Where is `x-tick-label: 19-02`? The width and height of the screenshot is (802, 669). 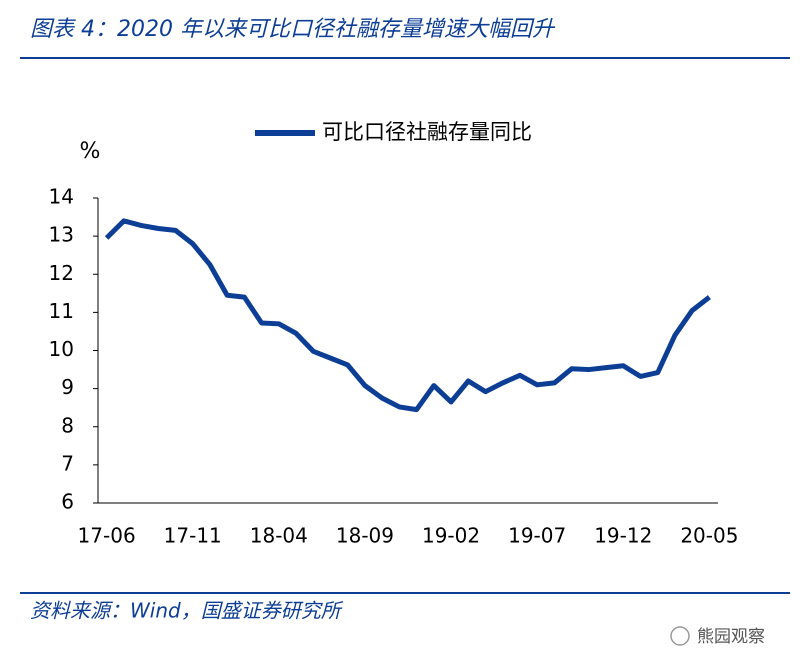 x-tick-label: 19-02 is located at coordinates (451, 536).